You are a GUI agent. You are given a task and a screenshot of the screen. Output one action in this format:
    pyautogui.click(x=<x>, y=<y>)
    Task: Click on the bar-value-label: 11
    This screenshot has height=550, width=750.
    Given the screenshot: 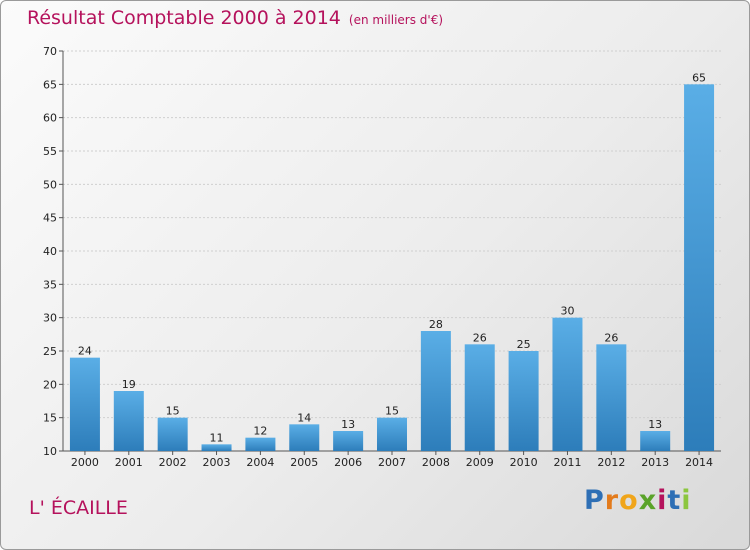 What is the action you would take?
    pyautogui.click(x=217, y=437)
    